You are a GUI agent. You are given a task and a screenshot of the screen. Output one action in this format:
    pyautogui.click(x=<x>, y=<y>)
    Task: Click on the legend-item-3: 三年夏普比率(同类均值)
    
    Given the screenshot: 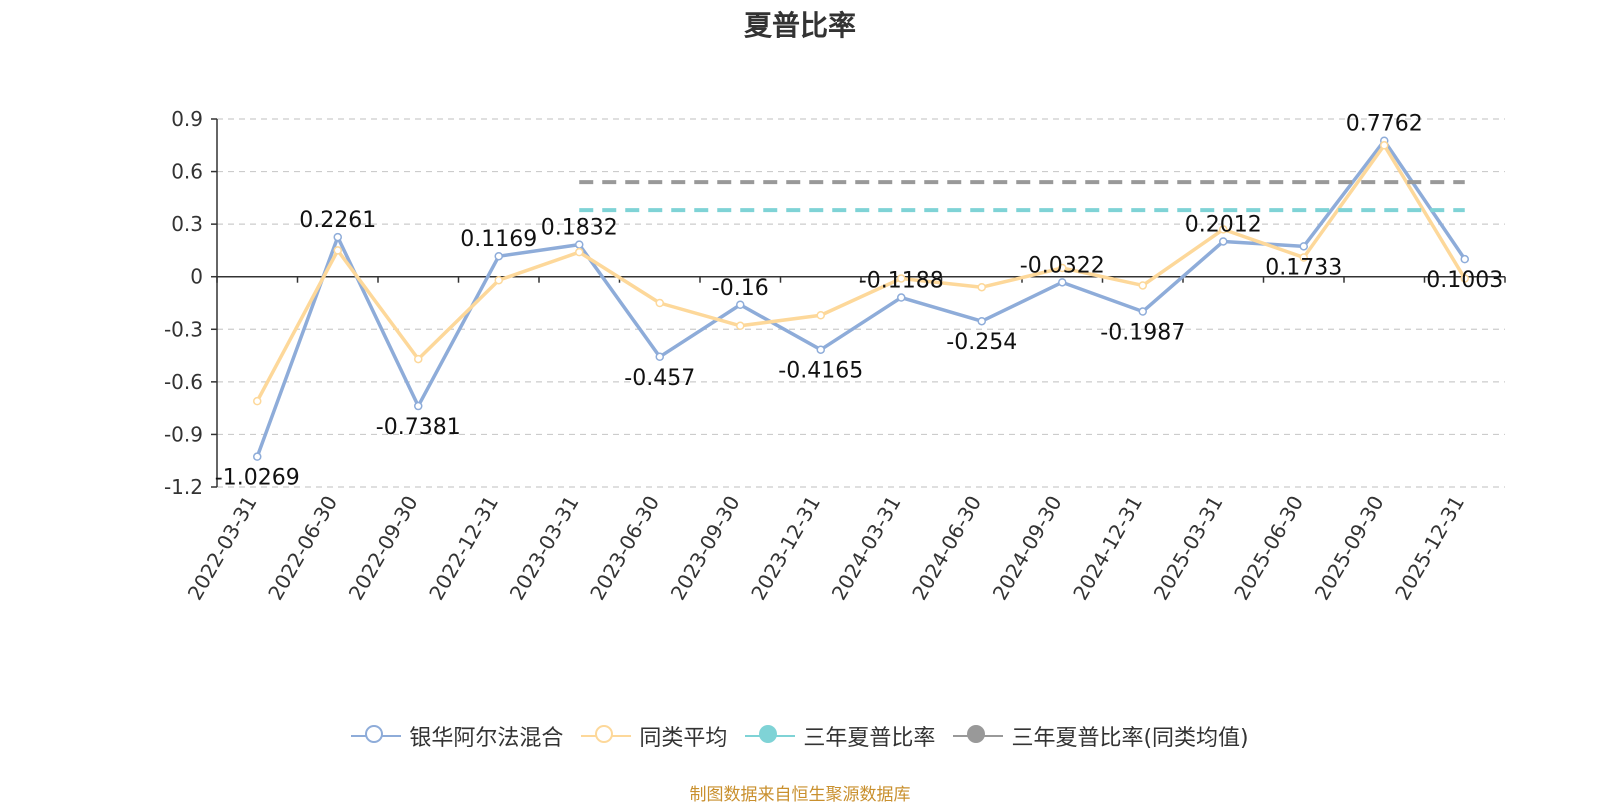 What is the action you would take?
    pyautogui.click(x=1101, y=736)
    